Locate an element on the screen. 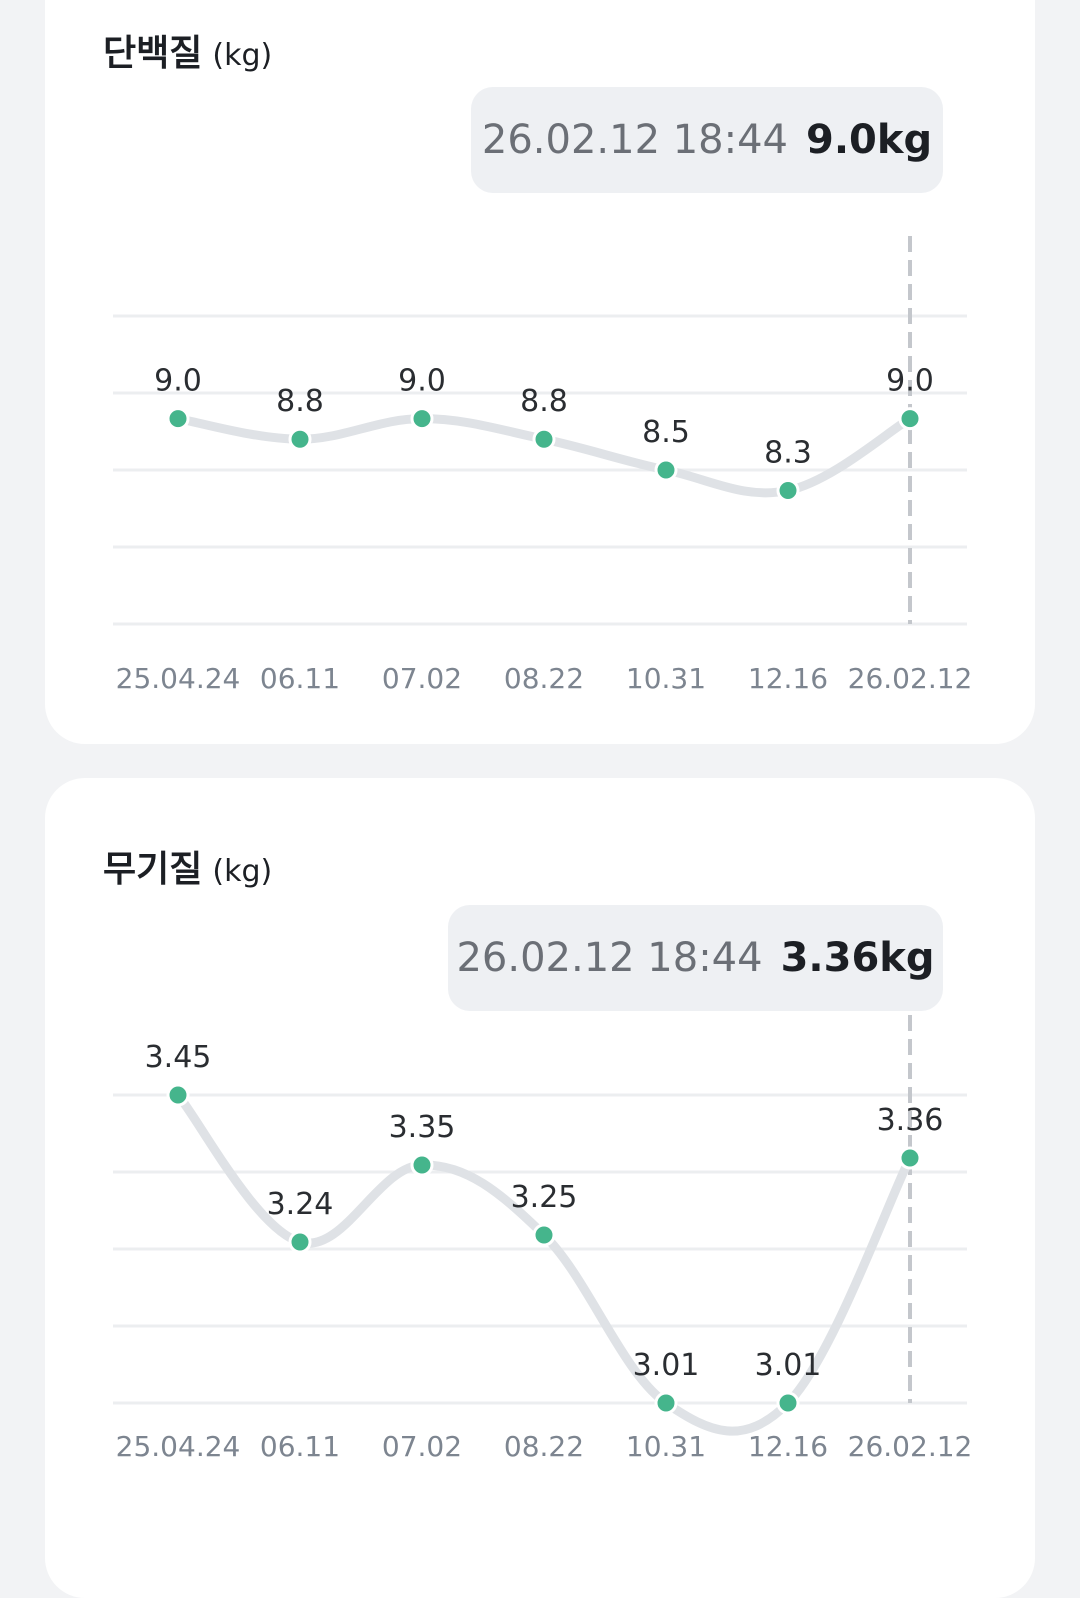 The width and height of the screenshot is (1080, 1598). tooltip-value: 3.36kg is located at coordinates (857, 958).